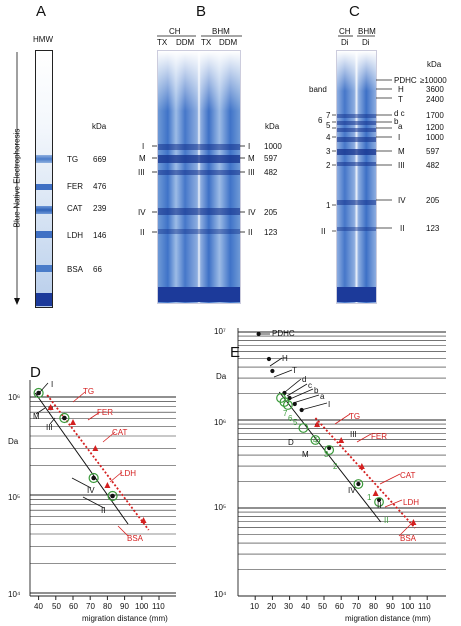 This screenshot has width=461, height=626. I want to click on panel-a-unit: kDa, so click(99, 126).